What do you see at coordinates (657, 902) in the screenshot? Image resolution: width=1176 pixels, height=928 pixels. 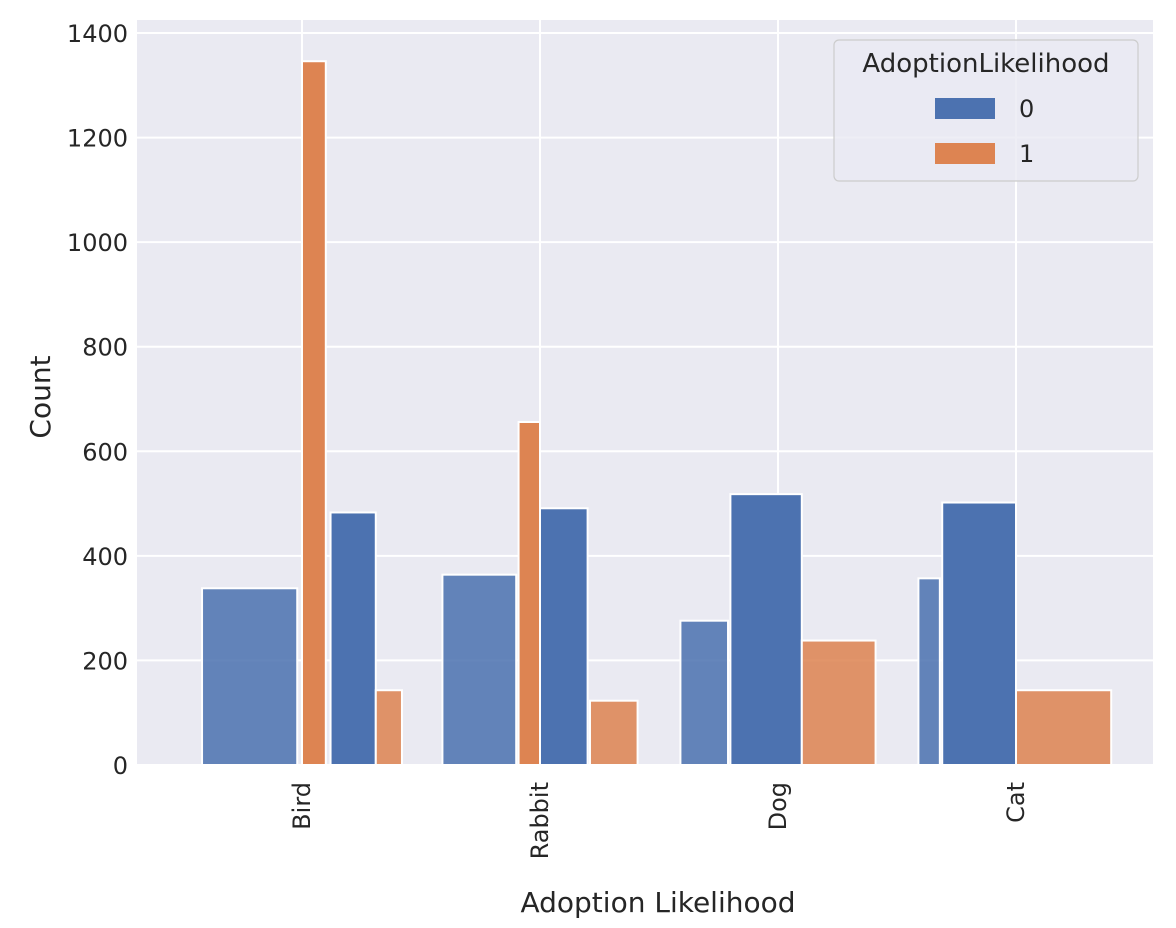 I see `x-axis-title: Adoption Likelihood` at bounding box center [657, 902].